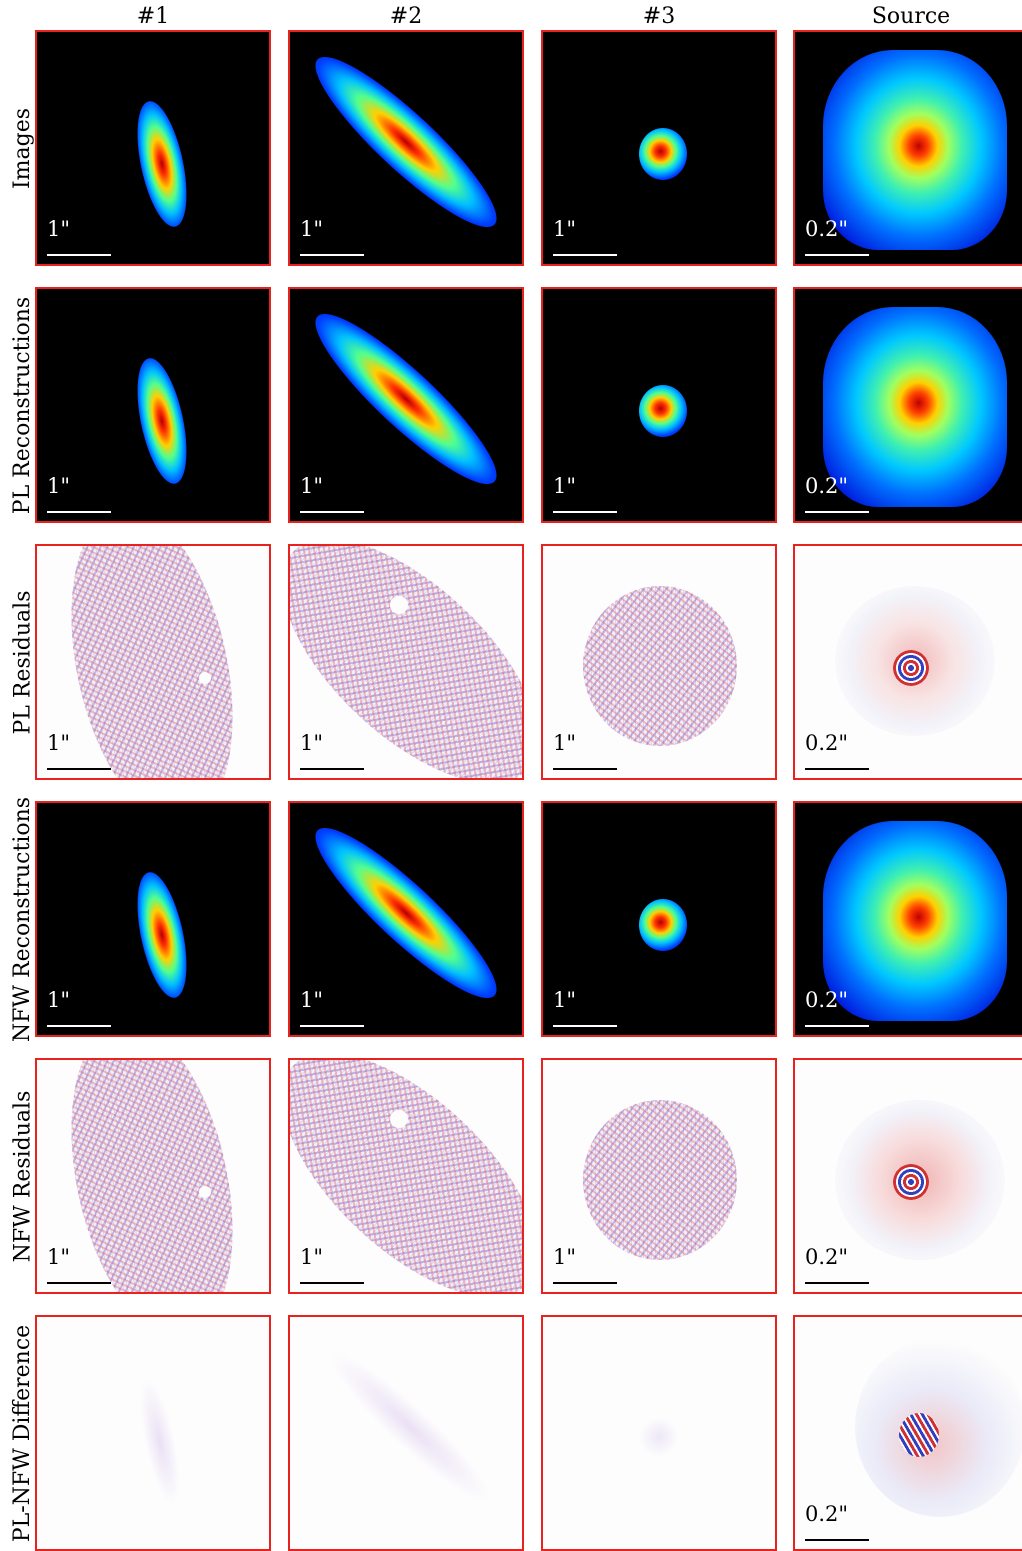  I want to click on panel-nfw-residual-1: 1", so click(153, 1176).